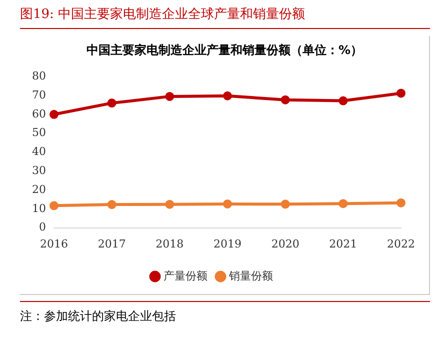  I want to click on text: 注：参加统计的家电企业包括, so click(98, 316).